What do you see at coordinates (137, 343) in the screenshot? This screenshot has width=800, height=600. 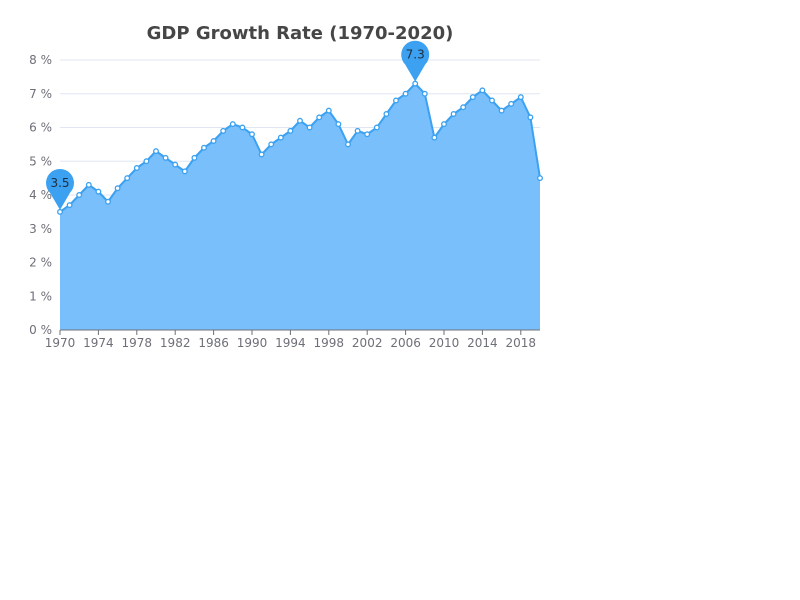 I see `x-tick-label: 1978` at bounding box center [137, 343].